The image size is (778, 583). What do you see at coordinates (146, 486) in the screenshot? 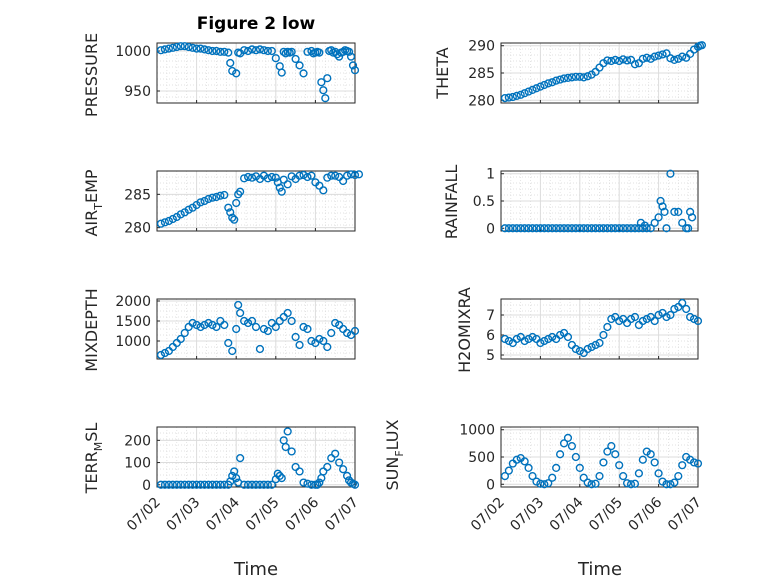
I see `y-tick-label: 0` at bounding box center [146, 486].